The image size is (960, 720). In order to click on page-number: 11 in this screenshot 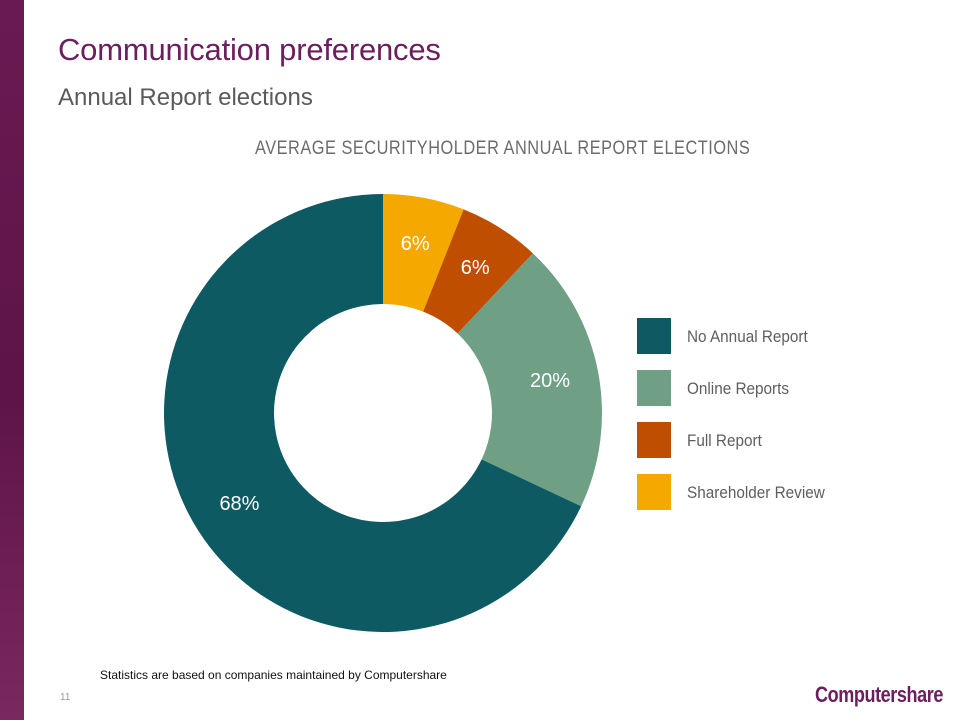, I will do `click(65, 697)`.